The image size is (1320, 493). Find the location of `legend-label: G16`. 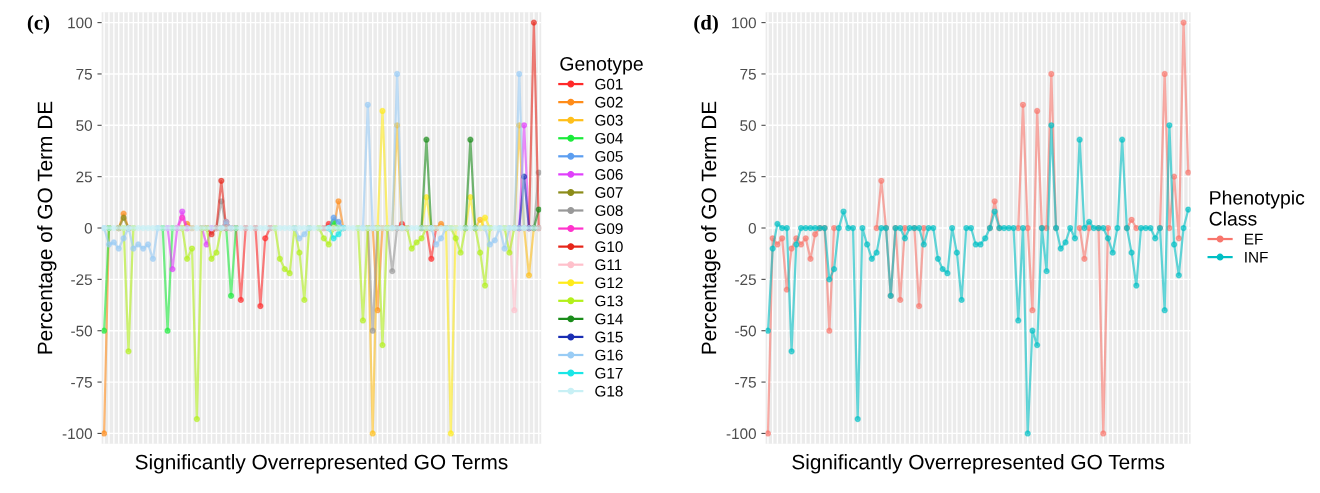

legend-label: G16 is located at coordinates (609, 355).